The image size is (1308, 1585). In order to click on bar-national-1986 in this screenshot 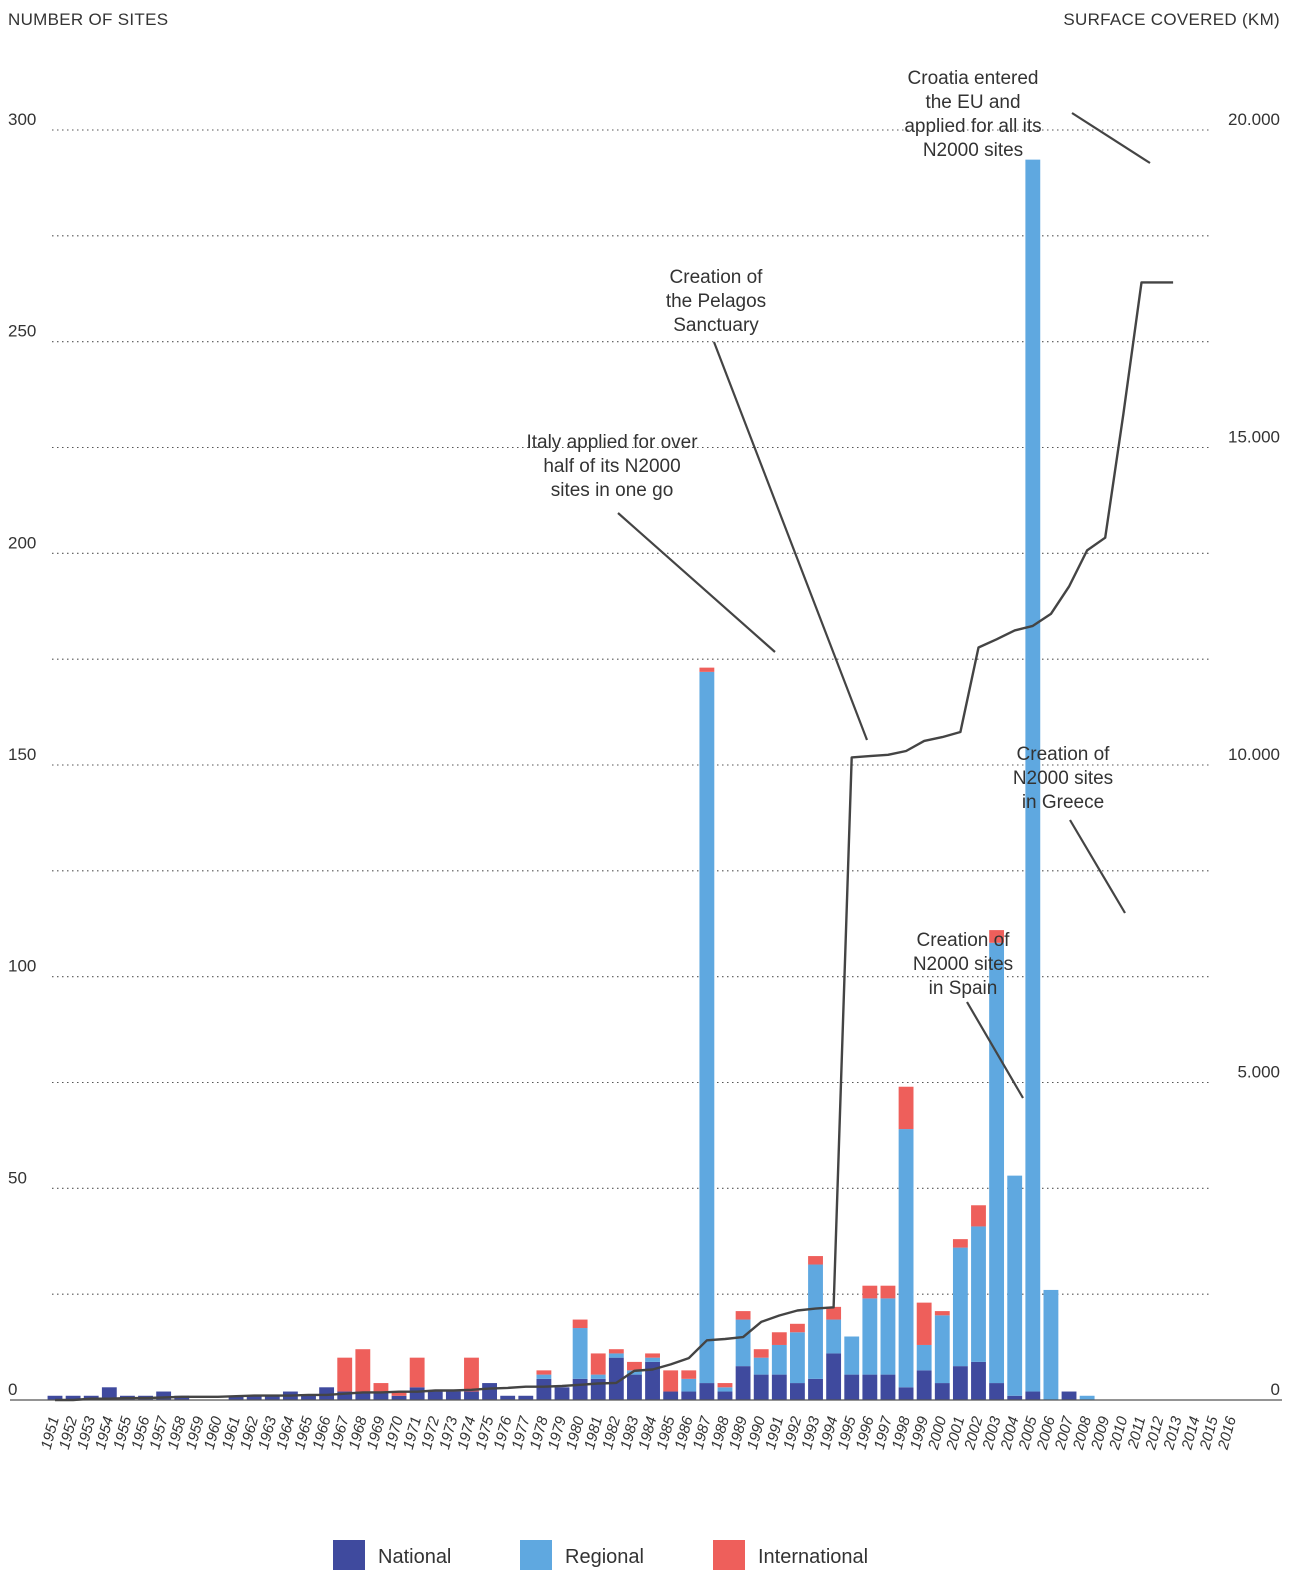, I will do `click(689, 1395)`.